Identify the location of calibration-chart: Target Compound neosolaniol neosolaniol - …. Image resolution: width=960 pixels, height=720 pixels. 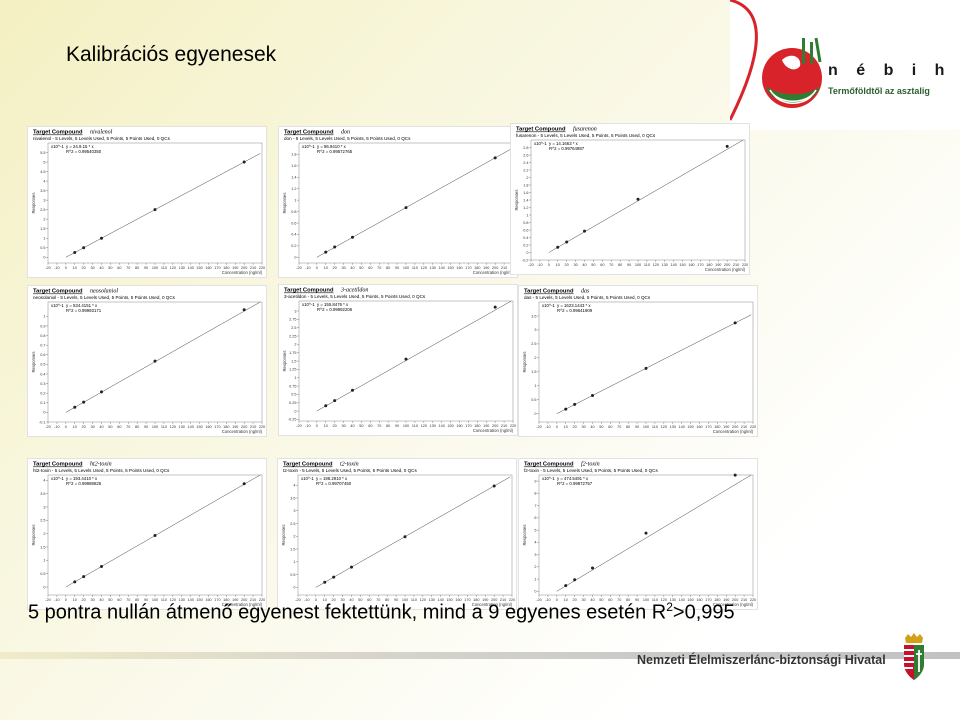
(147, 361).